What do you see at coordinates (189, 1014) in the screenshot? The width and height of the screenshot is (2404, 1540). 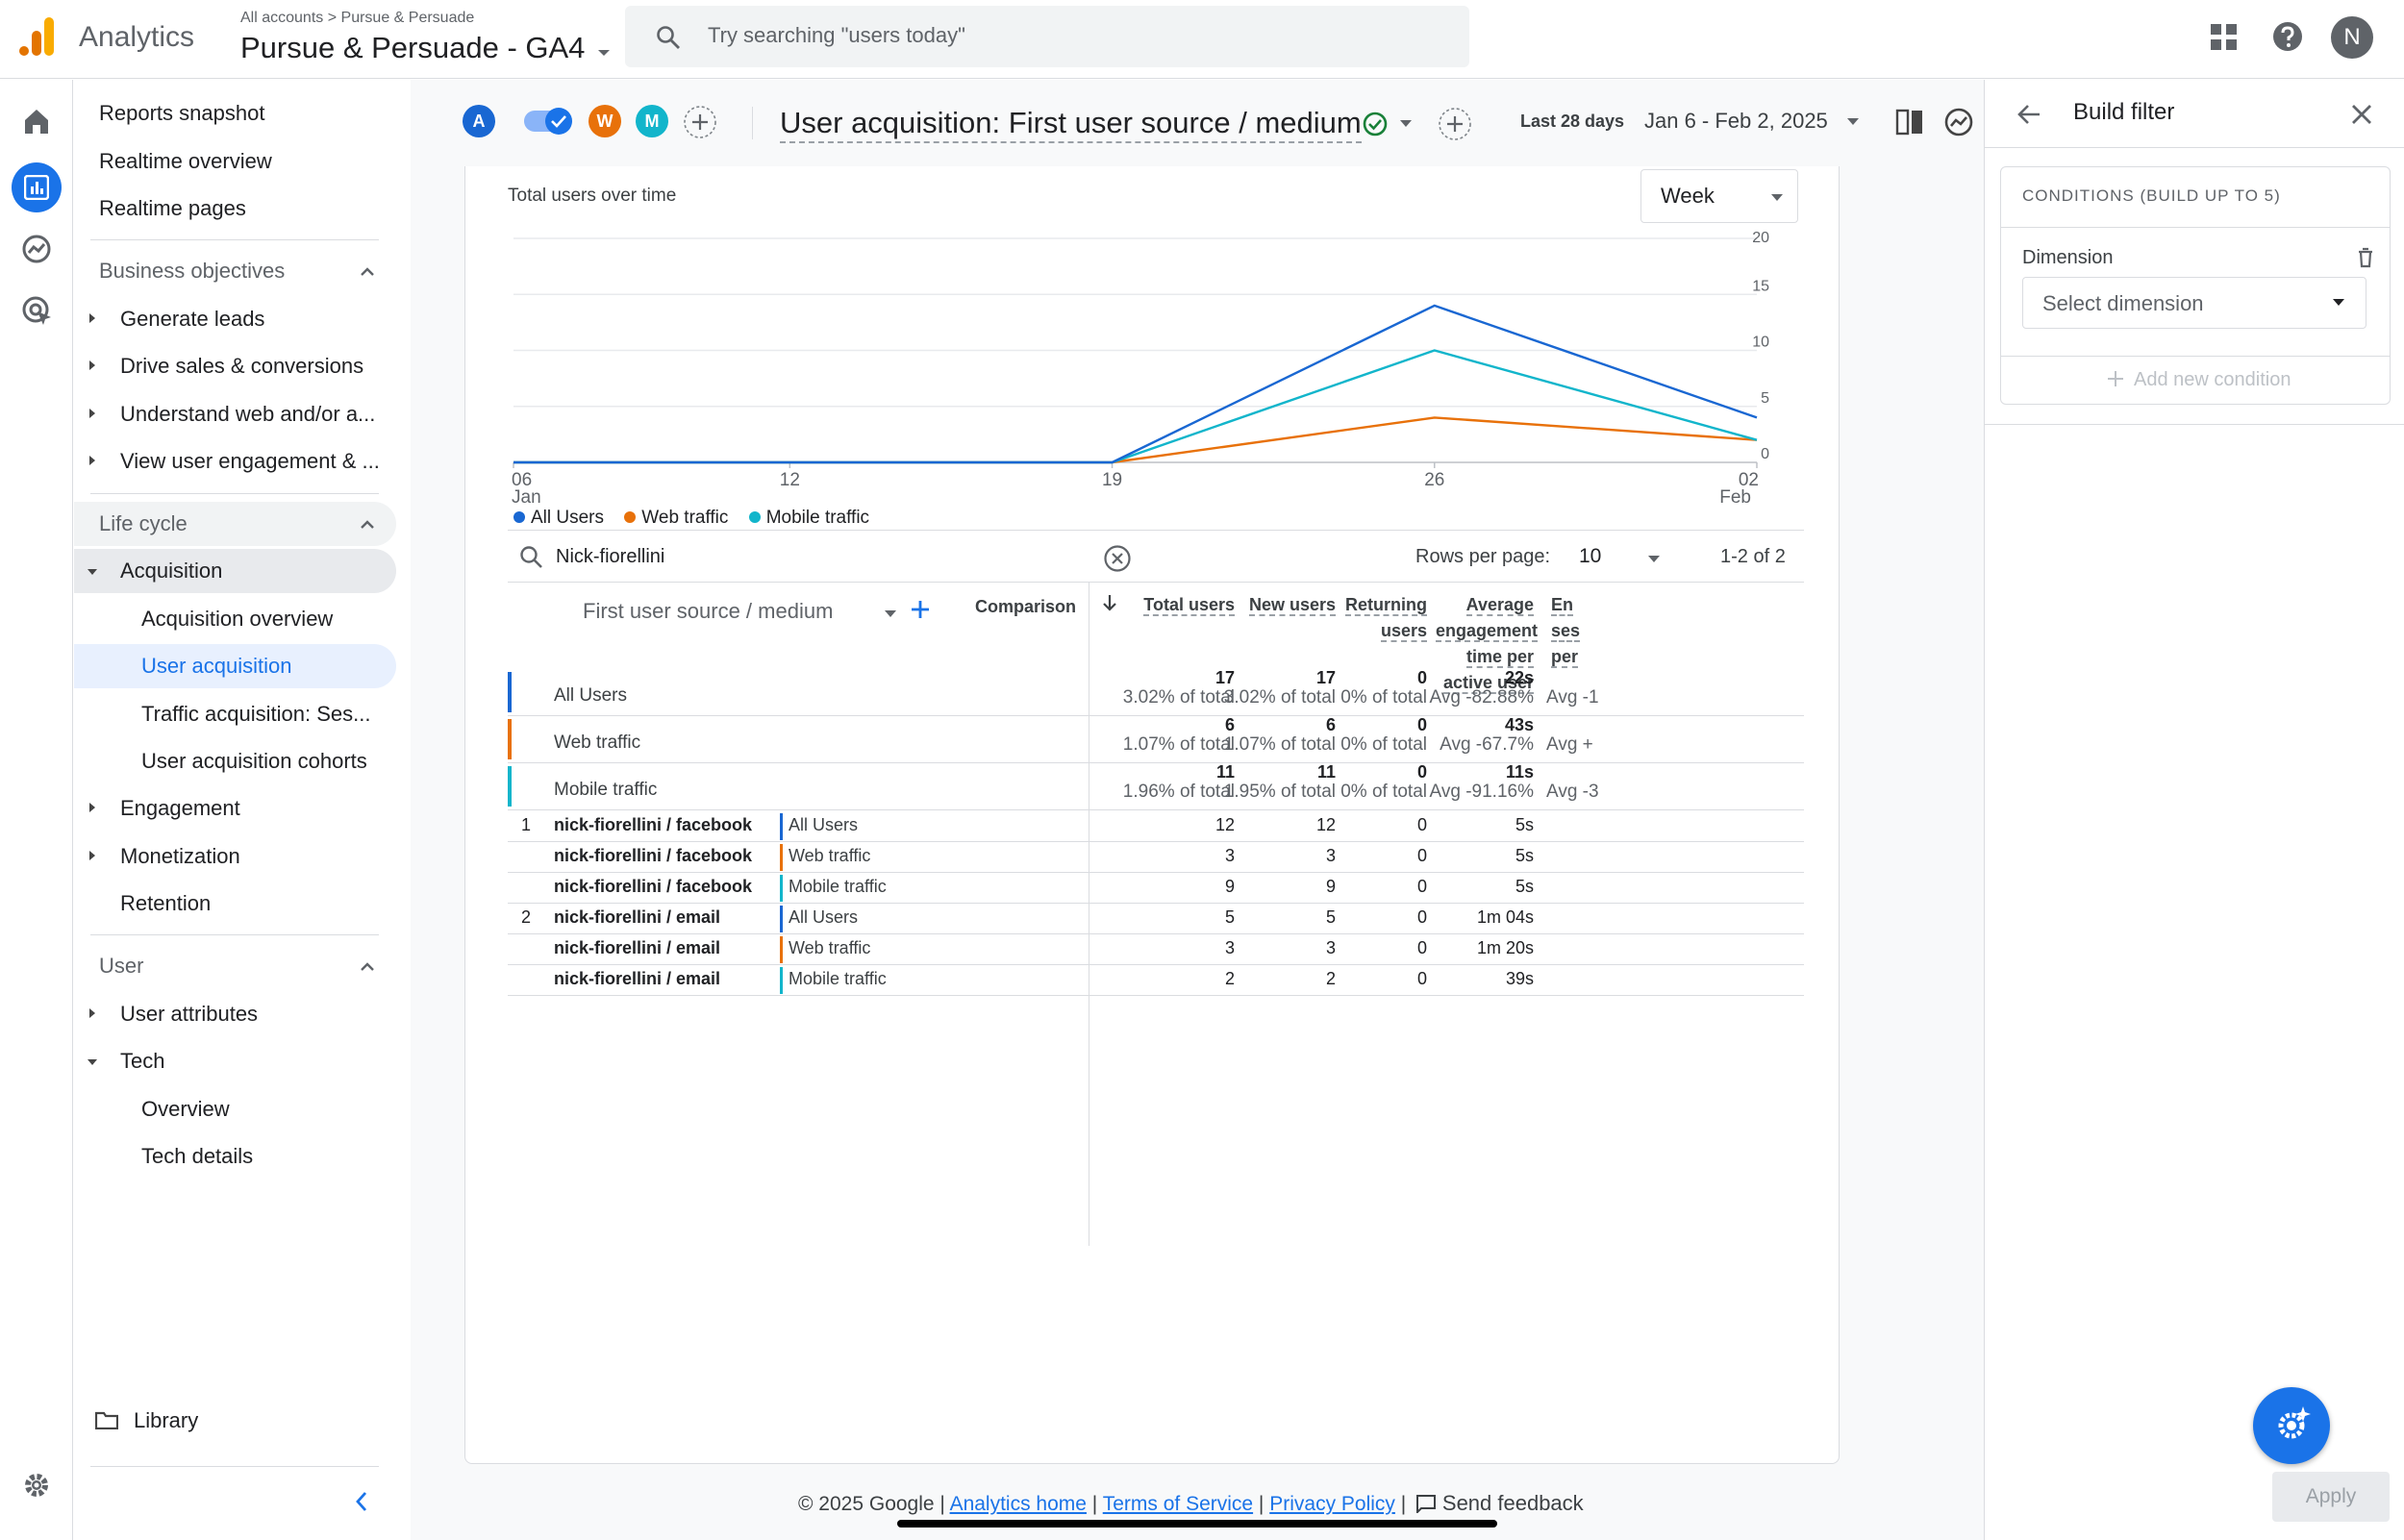 I see `nav-user-attributes: User attributes` at bounding box center [189, 1014].